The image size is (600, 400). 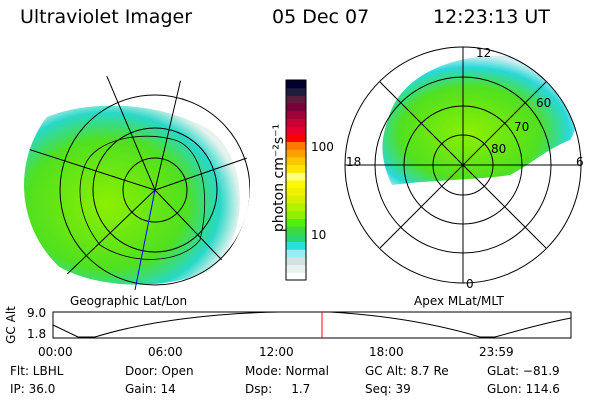 I want to click on colorbar, so click(x=296, y=180).